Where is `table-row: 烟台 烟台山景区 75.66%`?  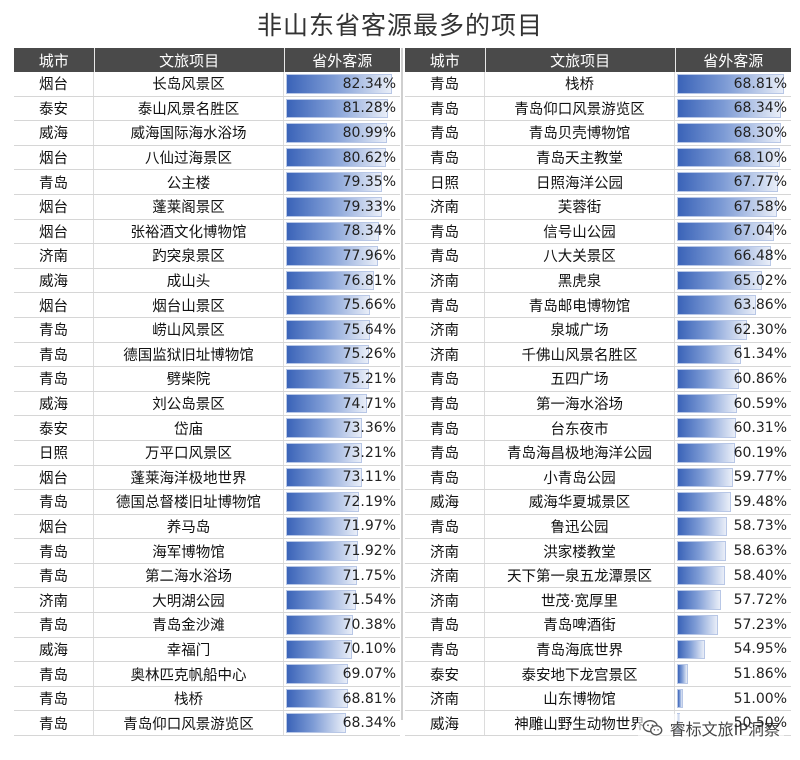
table-row: 烟台 烟台山景区 75.66% is located at coordinates (207, 305).